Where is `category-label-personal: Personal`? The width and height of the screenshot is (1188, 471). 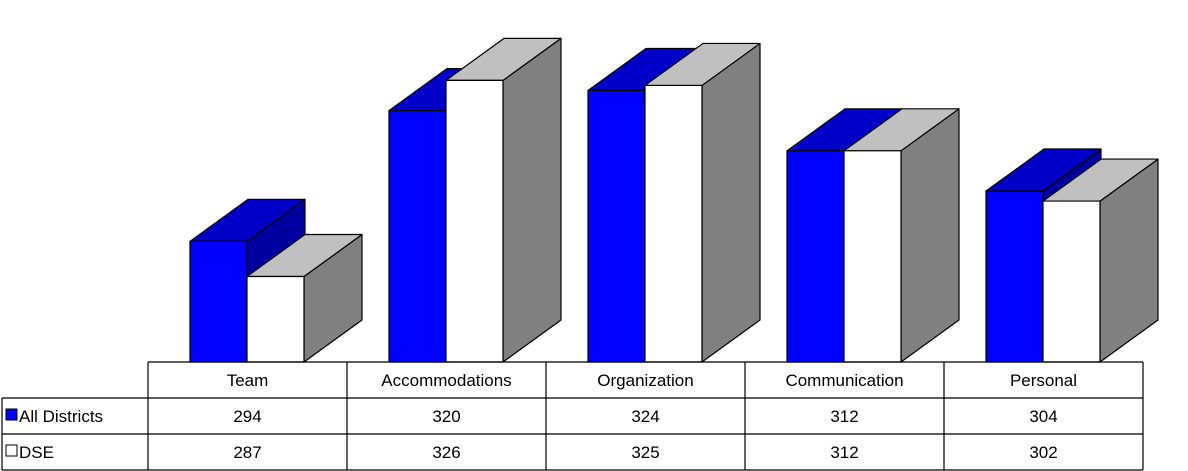
category-label-personal: Personal is located at coordinates (1043, 380).